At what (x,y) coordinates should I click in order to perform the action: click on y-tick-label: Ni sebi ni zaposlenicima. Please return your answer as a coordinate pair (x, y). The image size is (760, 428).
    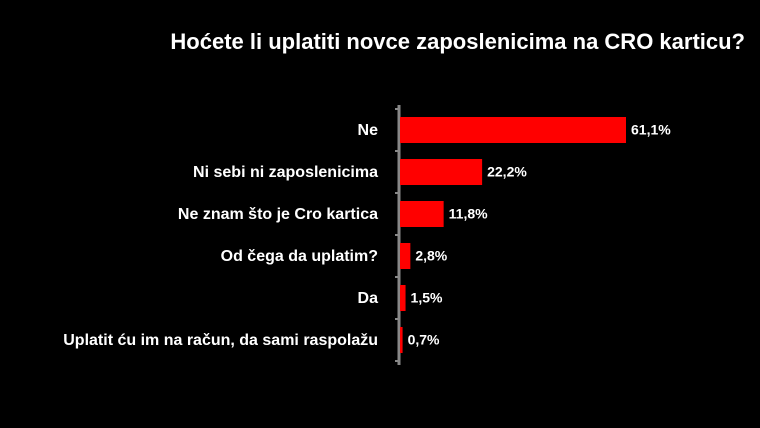
    Looking at the image, I should click on (285, 172).